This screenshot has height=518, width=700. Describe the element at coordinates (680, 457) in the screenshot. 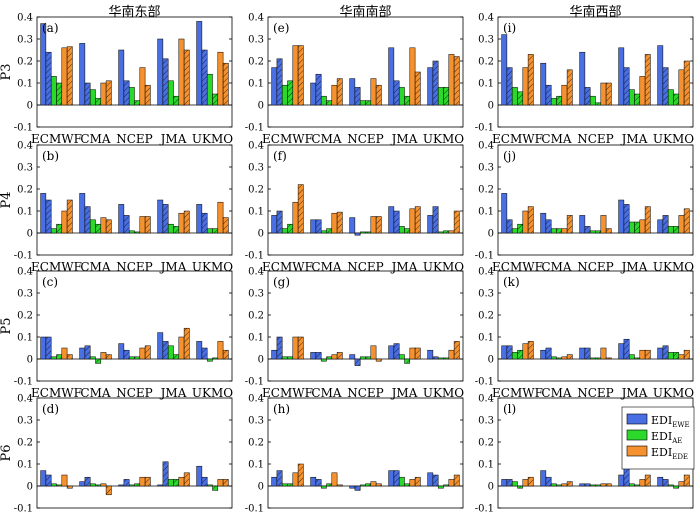

I see `legend-label-sub: EDE` at that location.